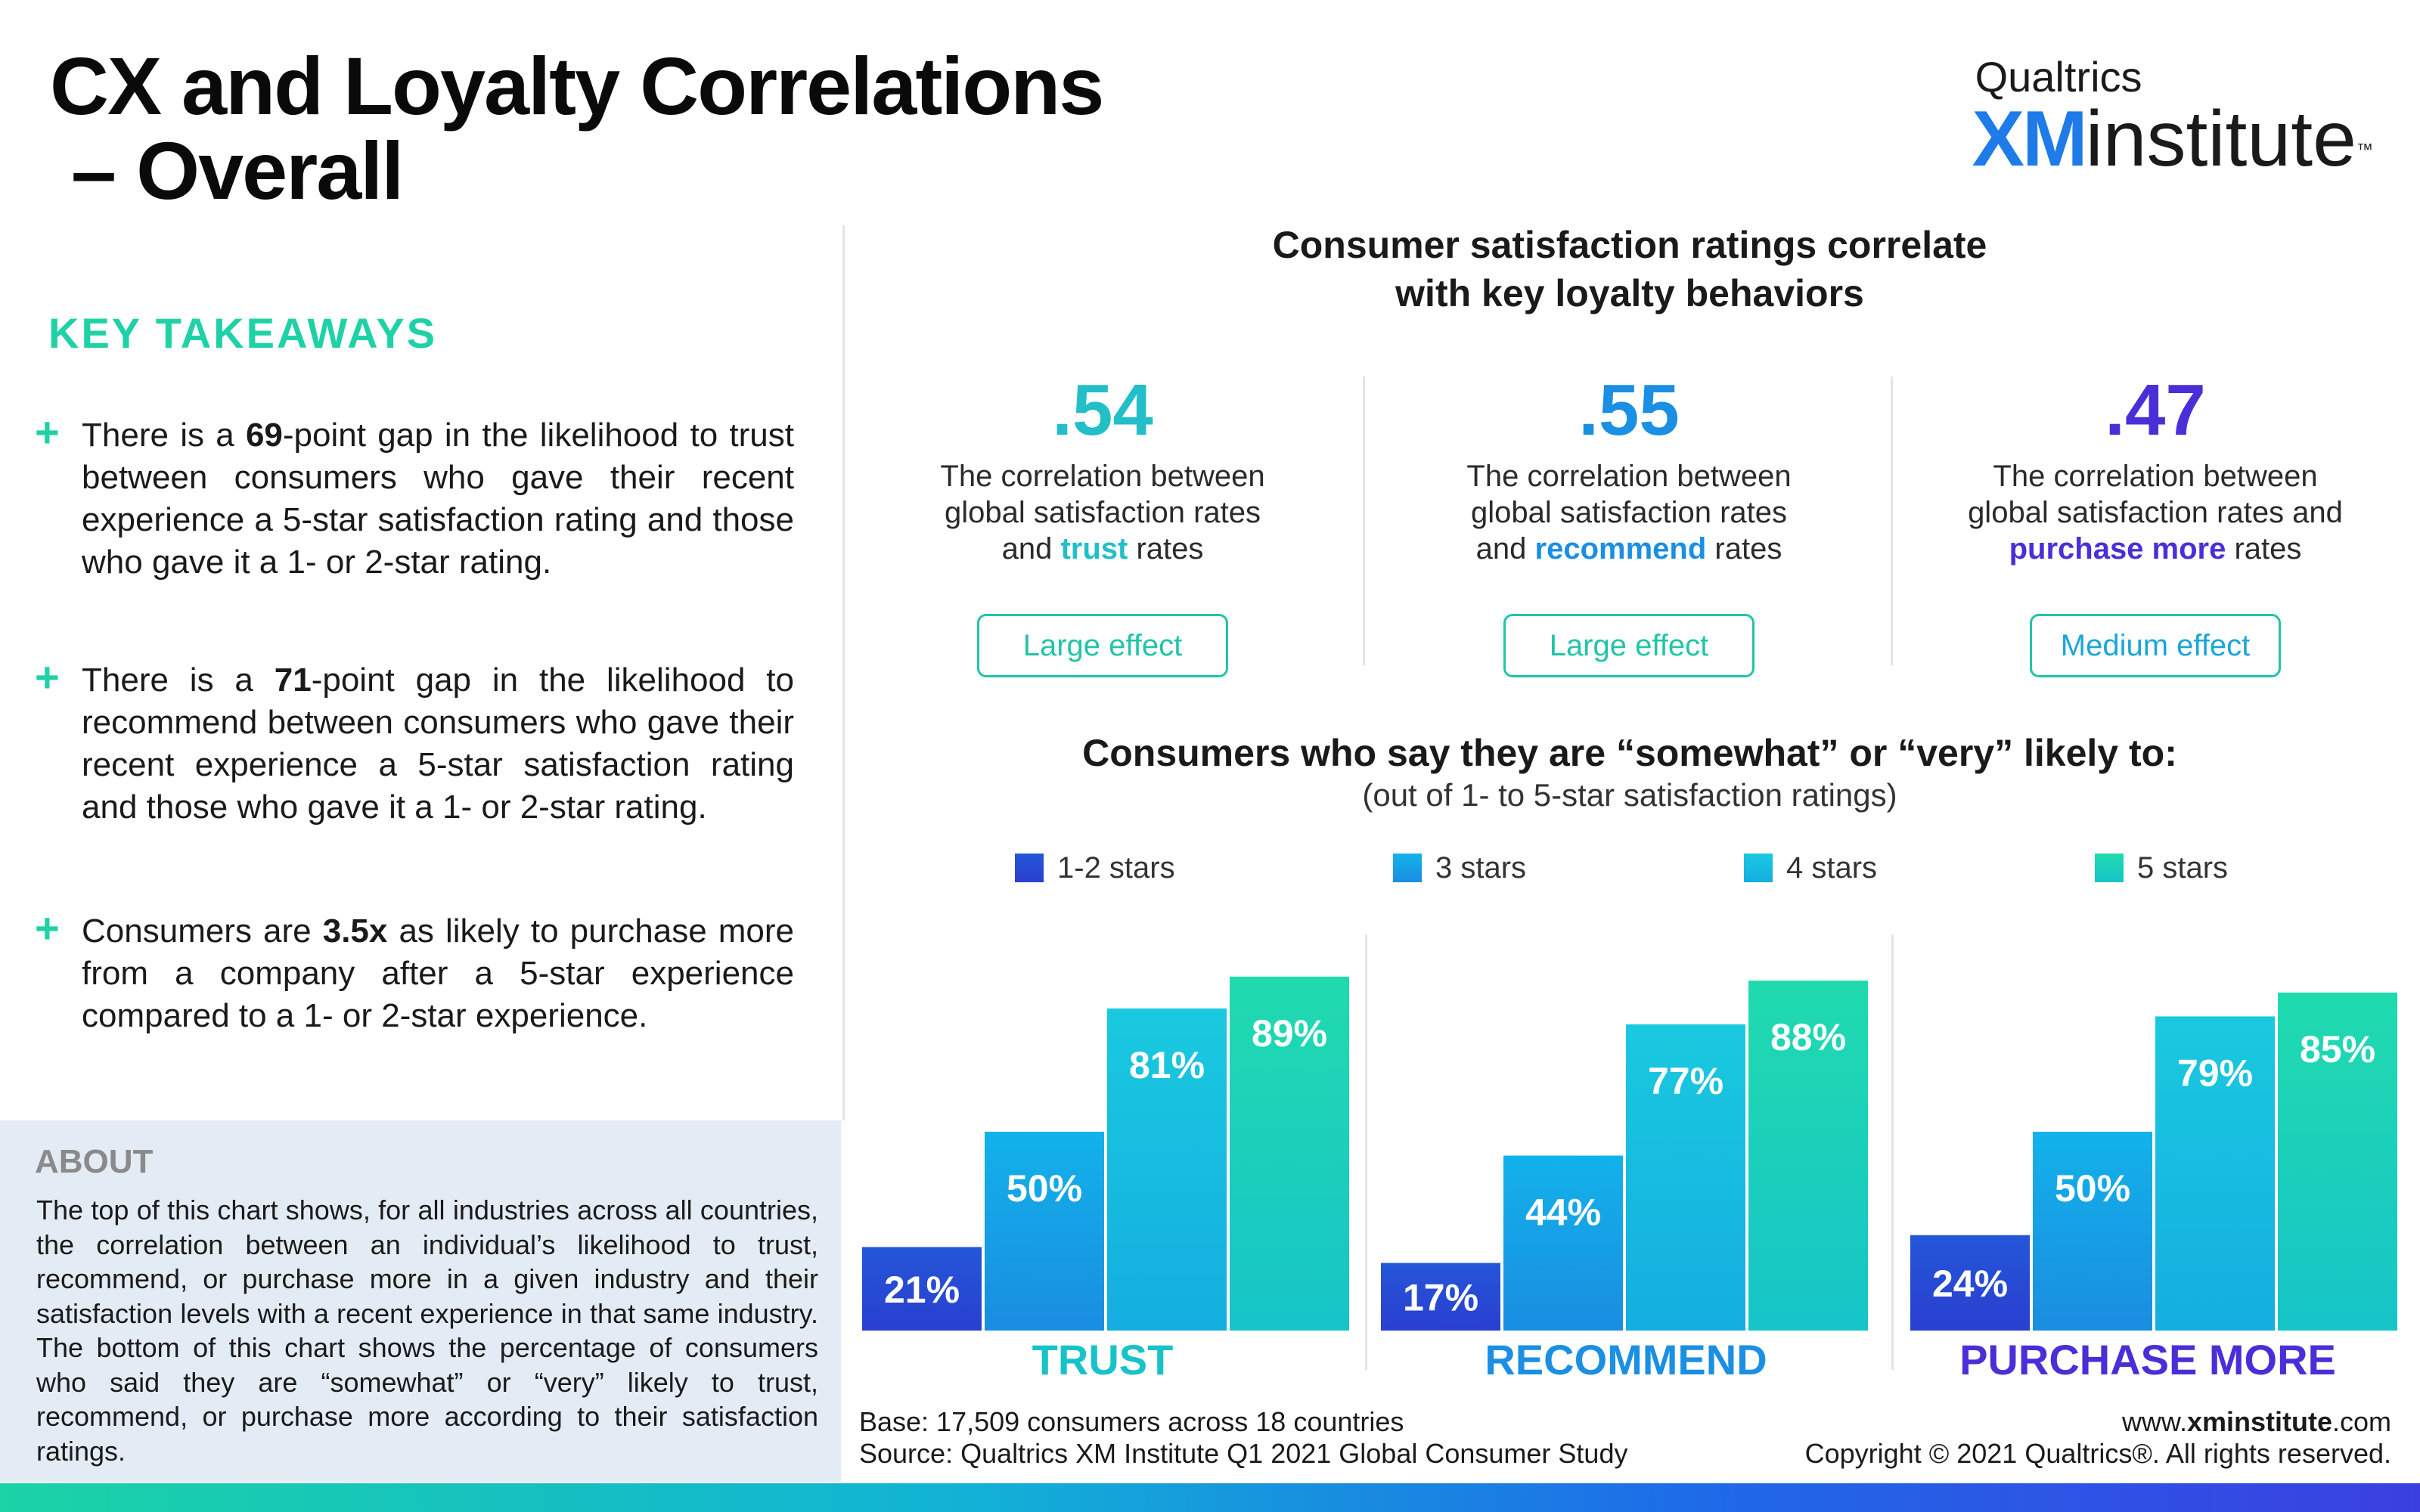  Describe the element at coordinates (2155, 645) in the screenshot. I see `effect-badge: Medium effect` at that location.